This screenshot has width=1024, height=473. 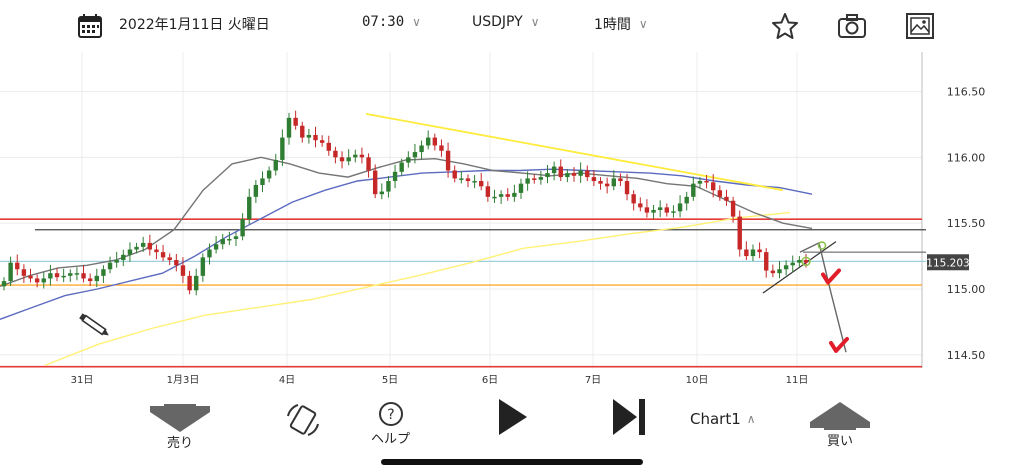 What do you see at coordinates (948, 262) in the screenshot?
I see `current-price-badge` at bounding box center [948, 262].